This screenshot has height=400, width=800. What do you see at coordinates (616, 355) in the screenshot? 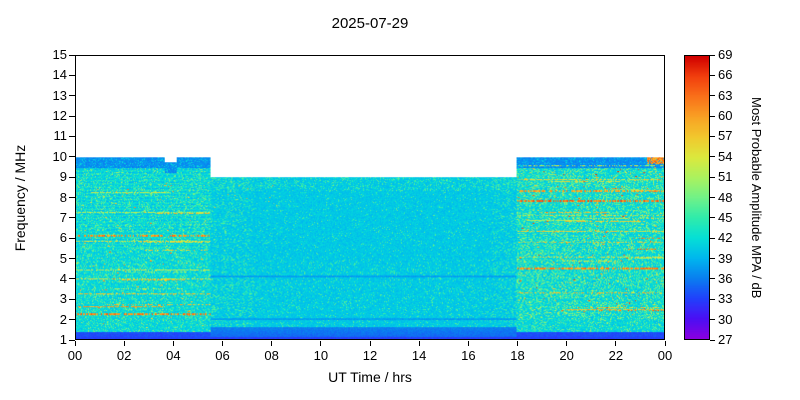
I see `x-tick-label: 22` at bounding box center [616, 355].